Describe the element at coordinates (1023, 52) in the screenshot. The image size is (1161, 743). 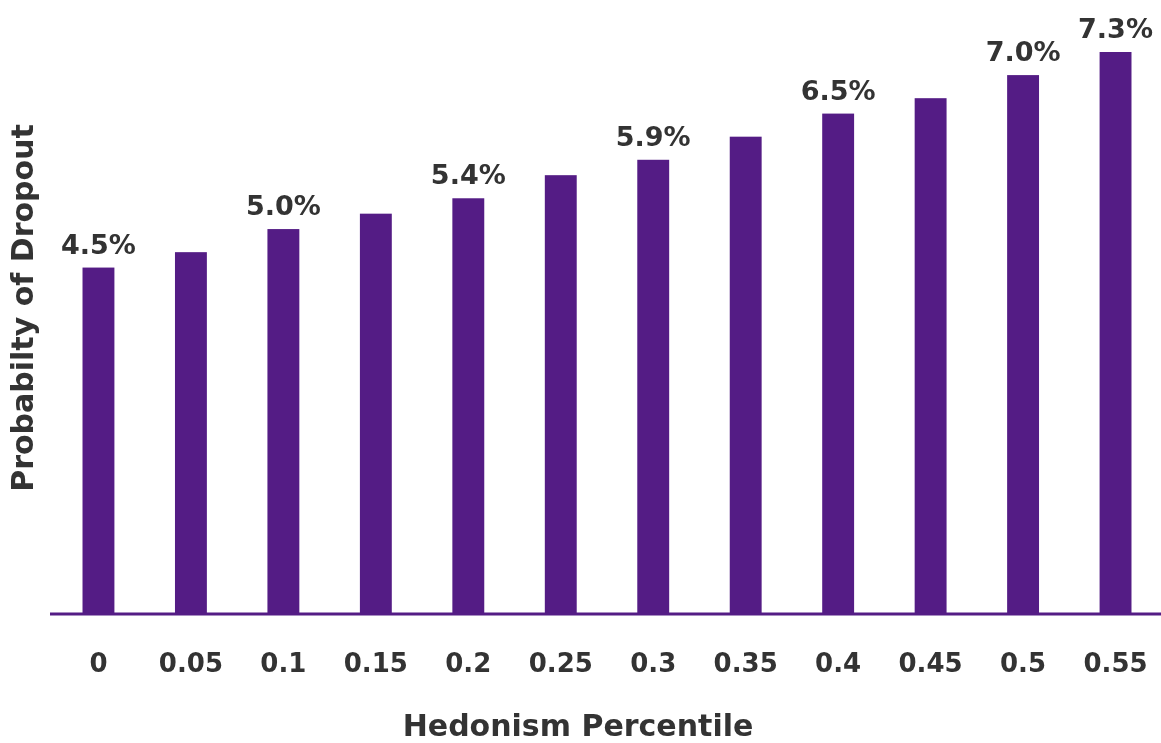
I see `data-label: 7.0%` at that location.